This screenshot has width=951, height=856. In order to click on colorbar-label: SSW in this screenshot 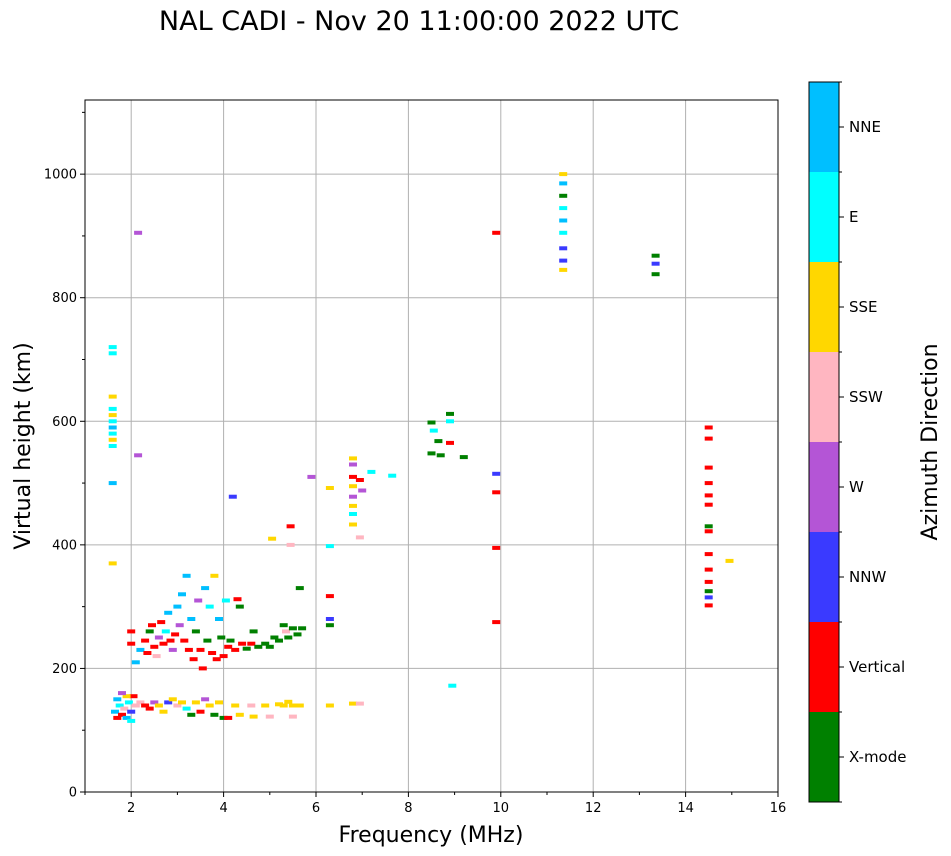, I will do `click(866, 397)`.